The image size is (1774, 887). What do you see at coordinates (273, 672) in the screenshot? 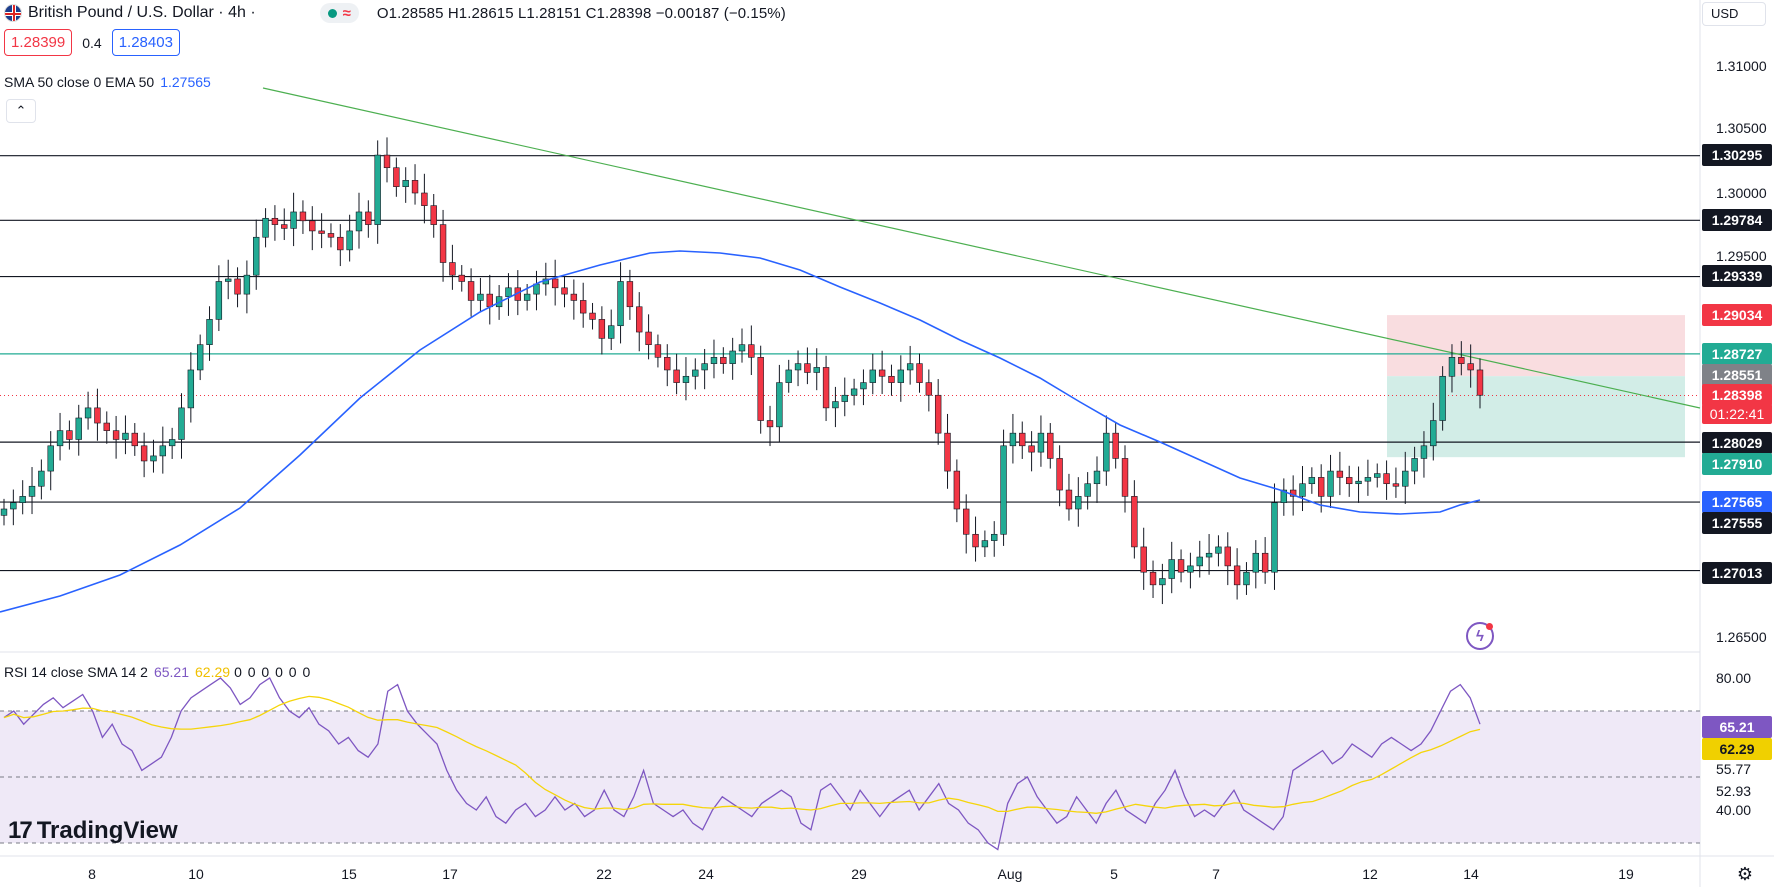
I see `rsi-extra-values: 0 0 0 0 0 0` at bounding box center [273, 672].